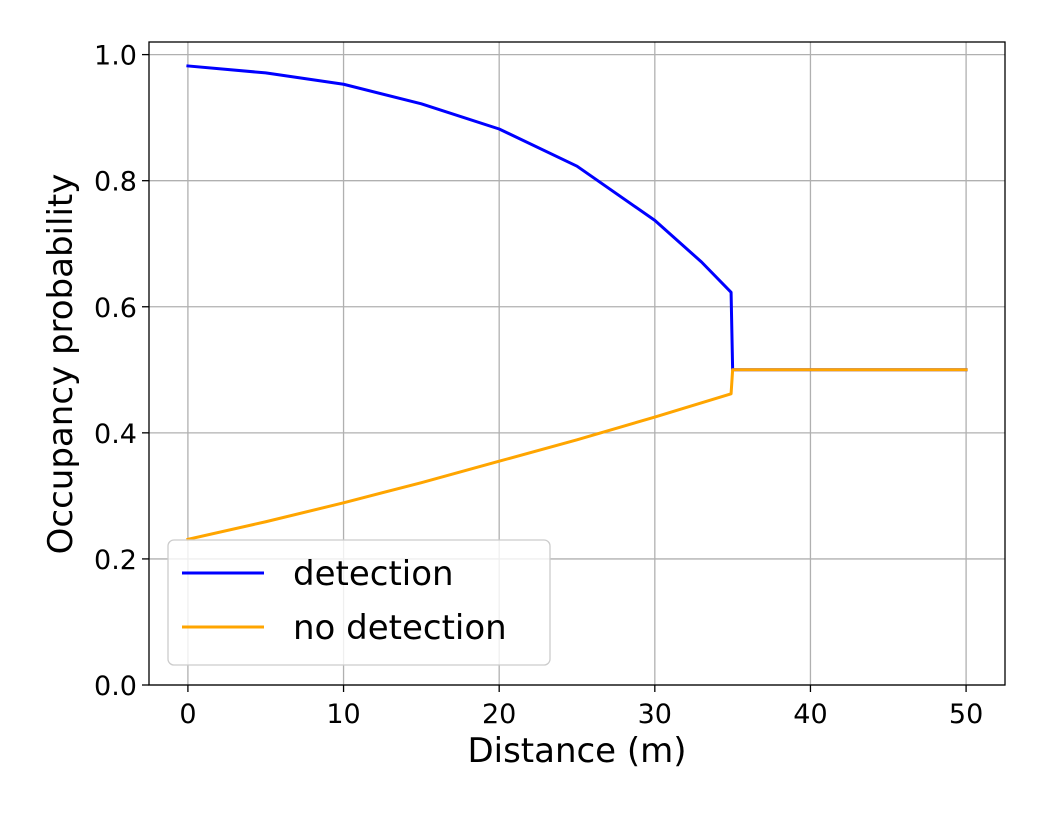  Describe the element at coordinates (115, 308) in the screenshot. I see `y-tick-label: 0.6` at that location.